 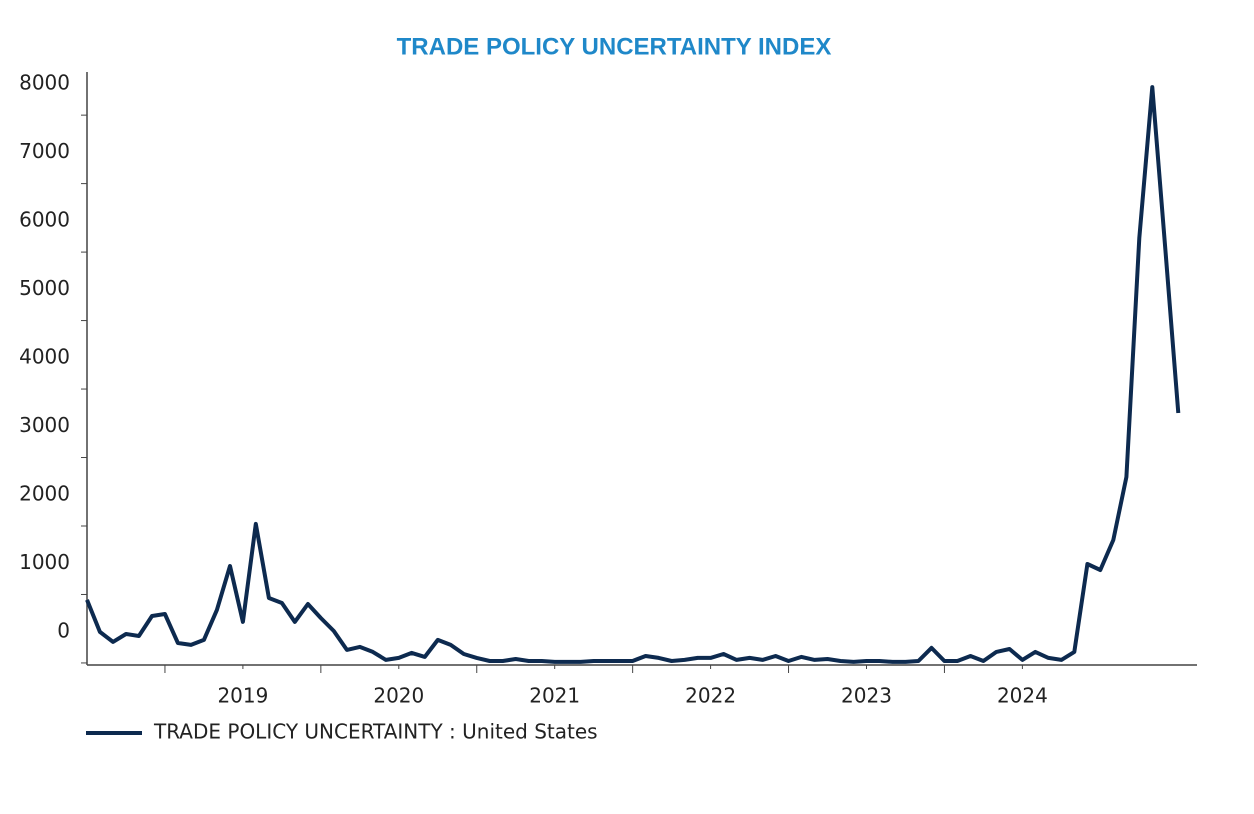 What do you see at coordinates (554, 696) in the screenshot?
I see `x-tick-label: 2021` at bounding box center [554, 696].